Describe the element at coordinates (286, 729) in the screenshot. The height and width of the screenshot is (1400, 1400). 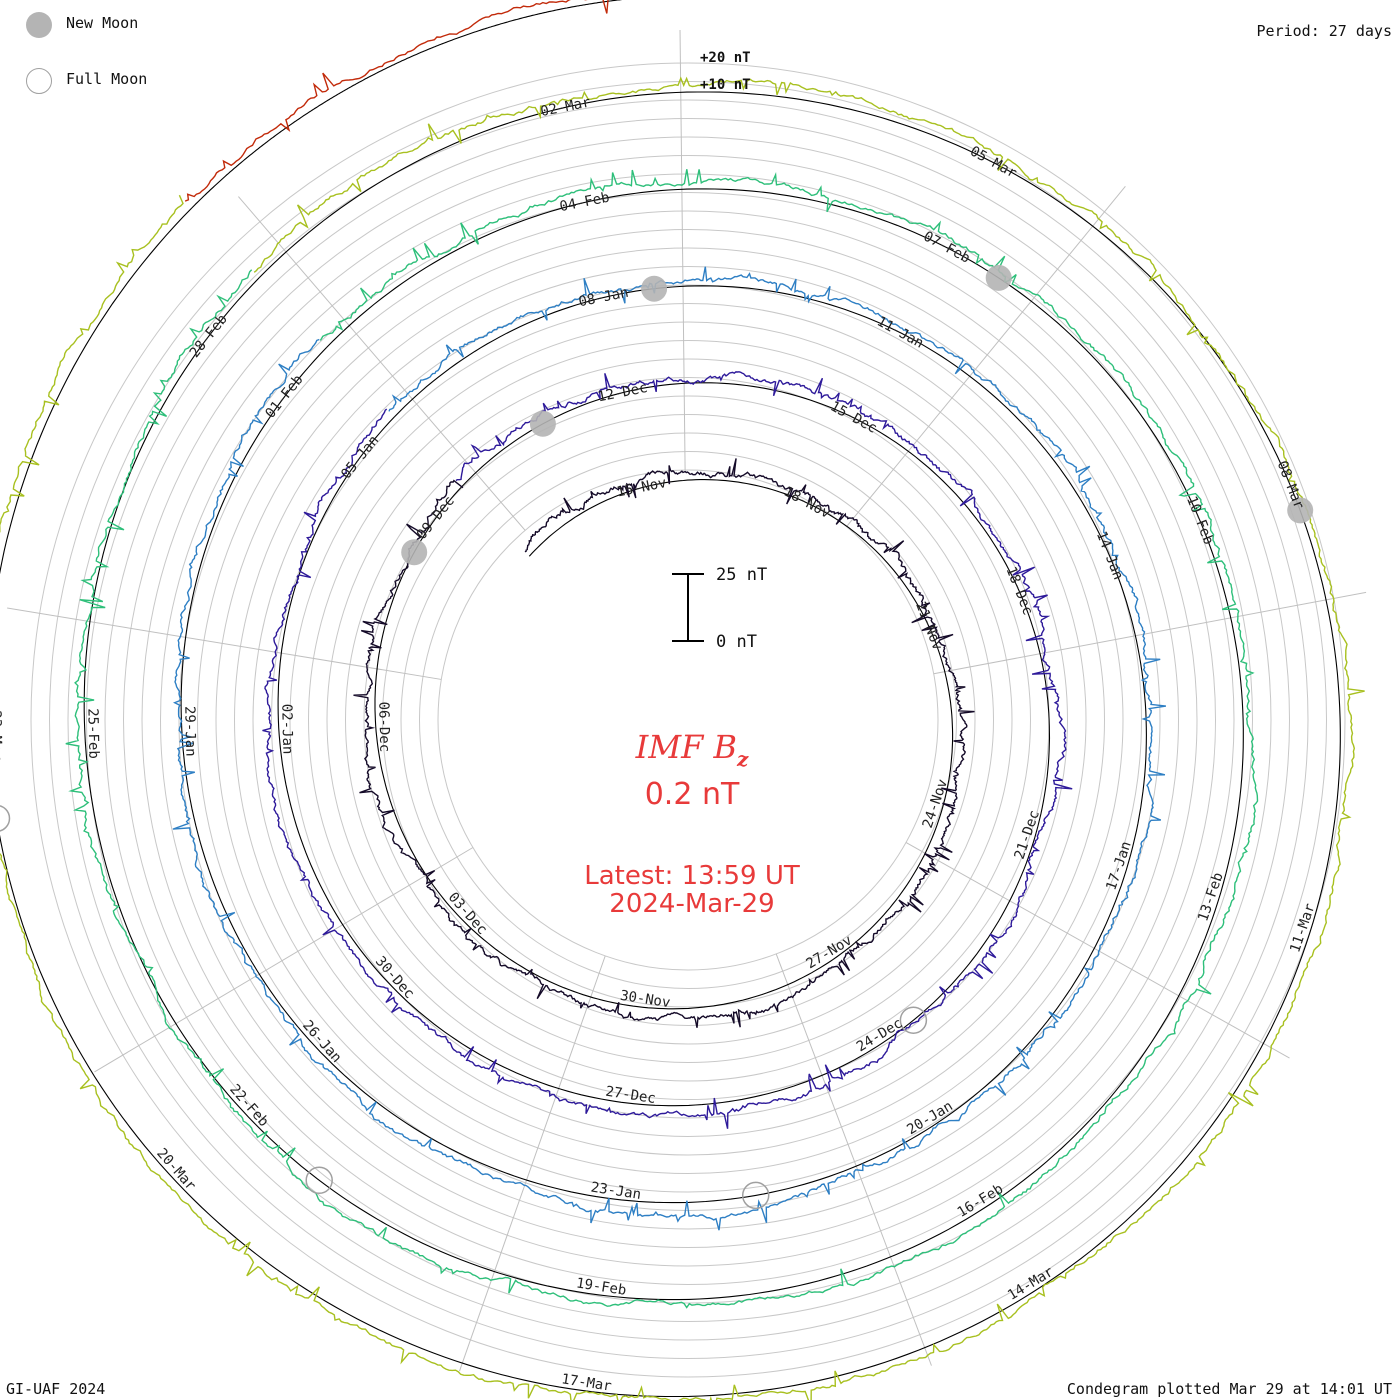
I see `date-label: 02-Jan` at that location.